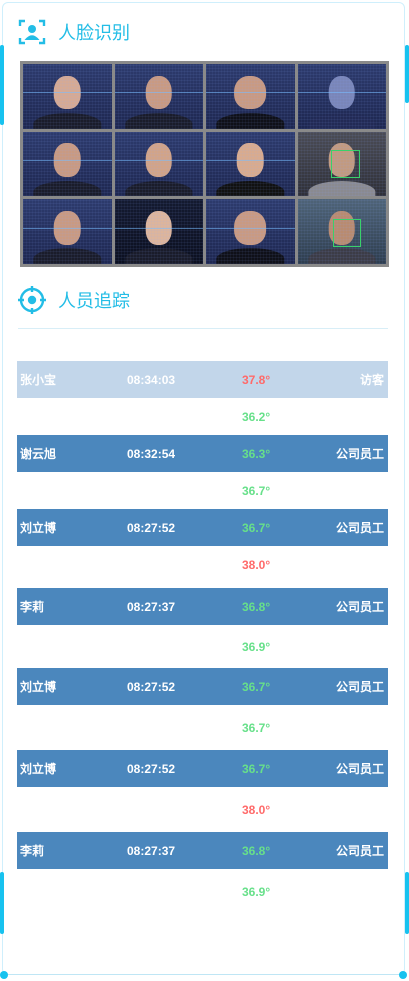 The image size is (409, 981). I want to click on table-row: 张小宝 08:34:03 37.8° 访客, so click(202, 379).